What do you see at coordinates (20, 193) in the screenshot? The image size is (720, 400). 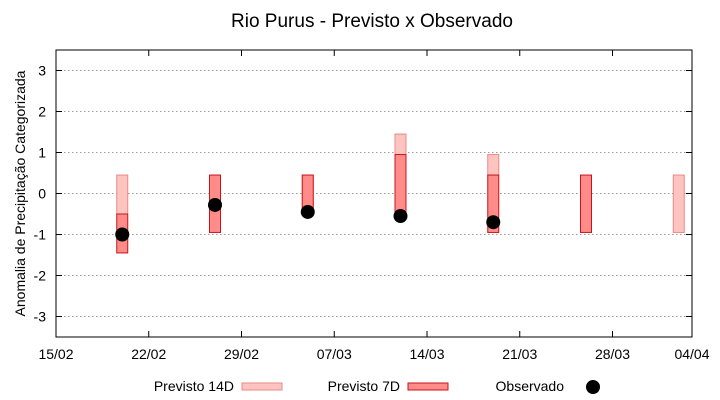 I see `y-axis-label: Anomalia de Precipitação Categorizada` at bounding box center [20, 193].